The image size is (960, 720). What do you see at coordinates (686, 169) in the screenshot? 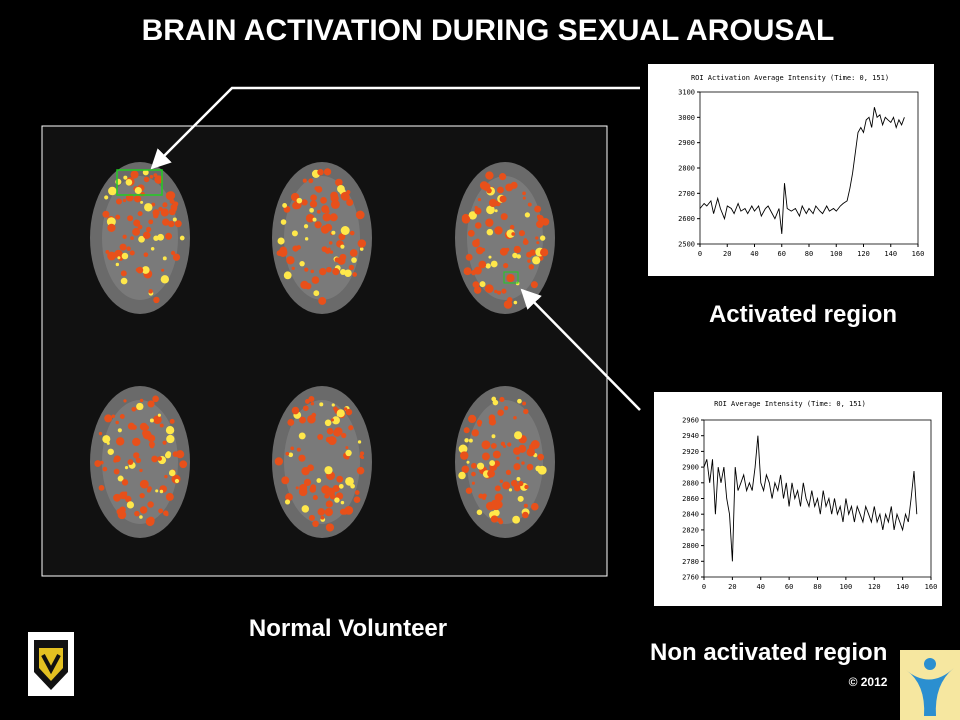
I see `y-tick-label: 2800` at bounding box center [686, 169].